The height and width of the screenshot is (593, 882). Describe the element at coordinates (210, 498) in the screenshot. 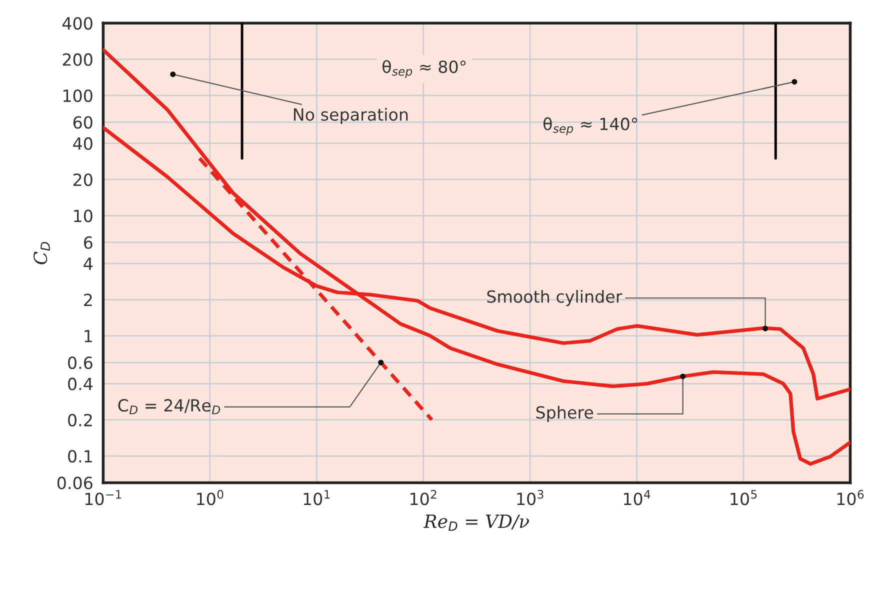

I see `x-tick-label: 10$^{0}$` at that location.